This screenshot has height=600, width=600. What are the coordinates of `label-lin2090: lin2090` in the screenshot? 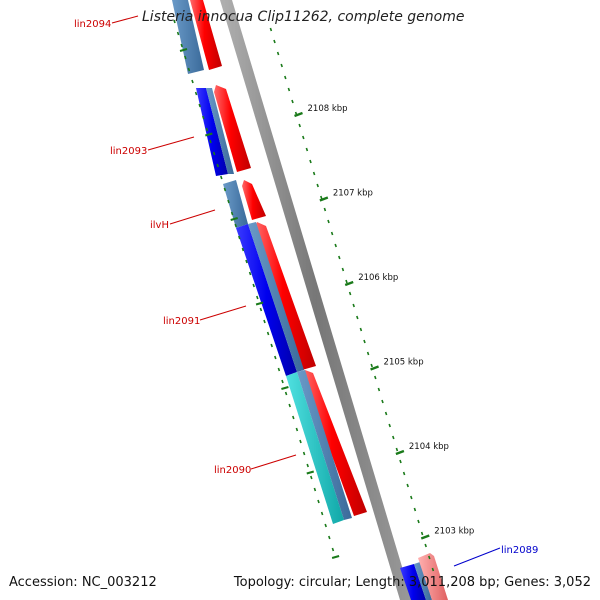 It's located at (232, 470).